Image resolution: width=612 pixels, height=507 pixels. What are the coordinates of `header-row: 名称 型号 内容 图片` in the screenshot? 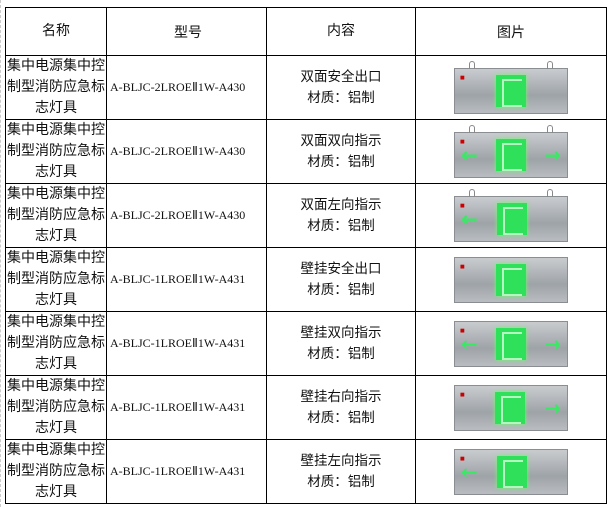 It's located at (306, 31).